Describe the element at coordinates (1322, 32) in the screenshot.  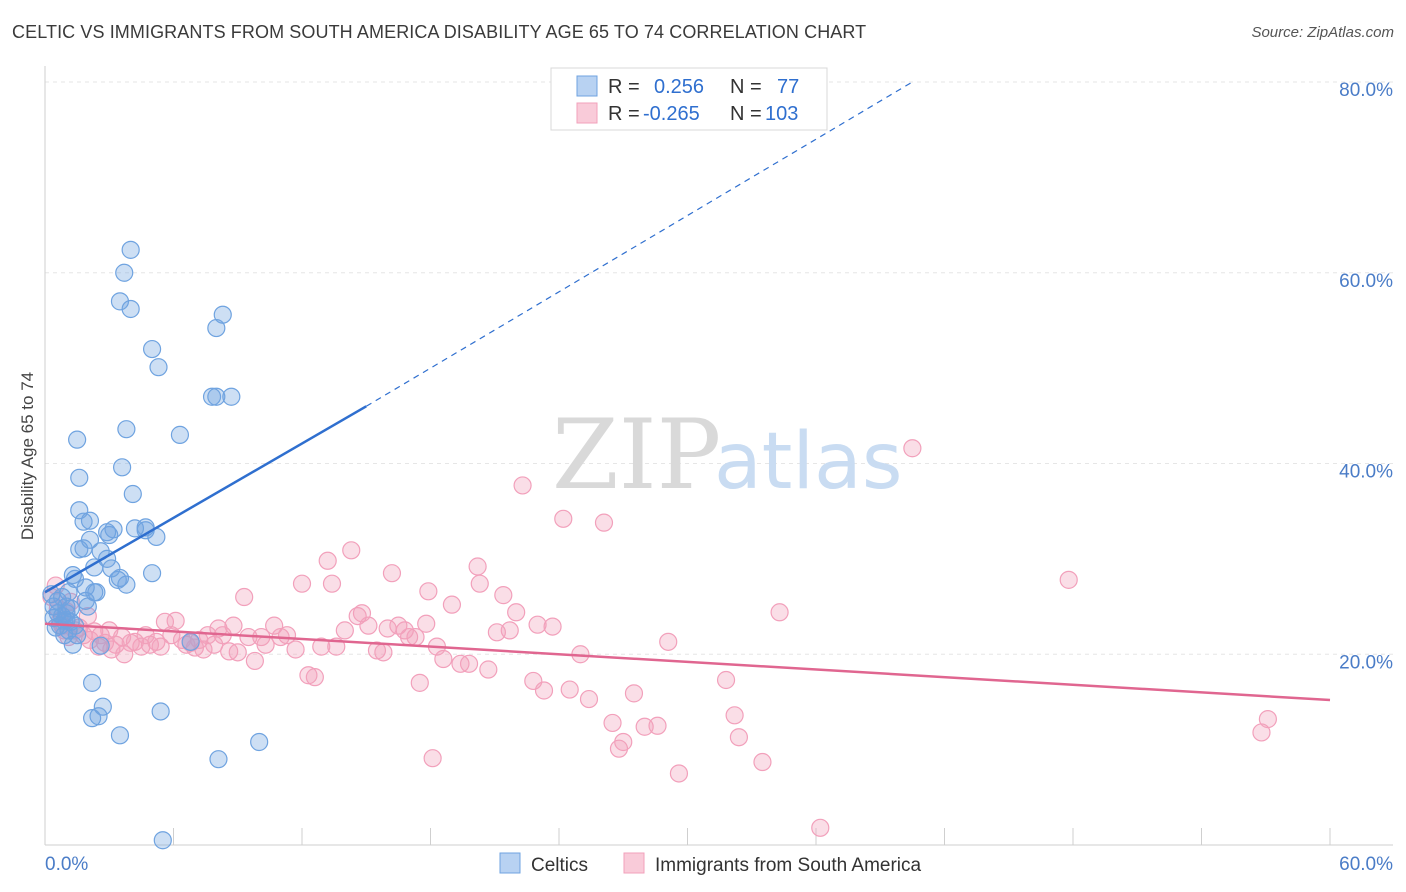
I see `chart-source: Source: ZipAtlas.com` at that location.